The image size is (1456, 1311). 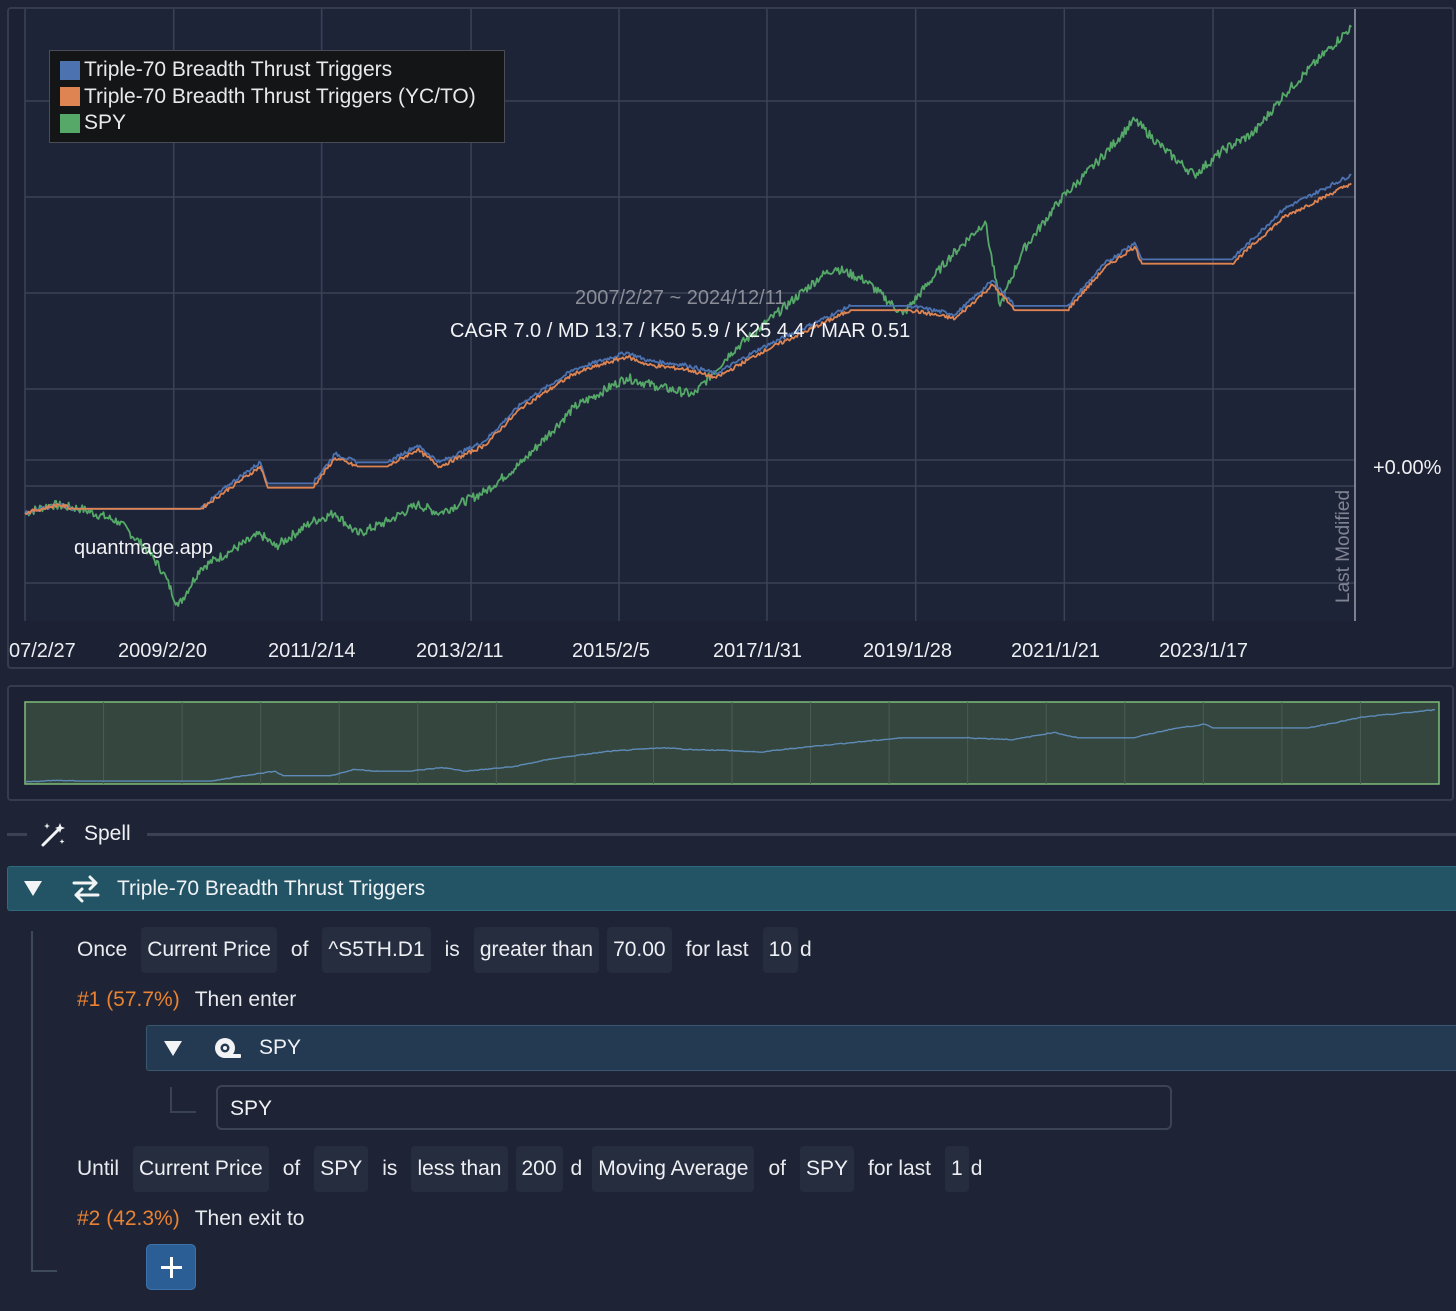 I want to click on range-navigator, so click(x=730, y=743).